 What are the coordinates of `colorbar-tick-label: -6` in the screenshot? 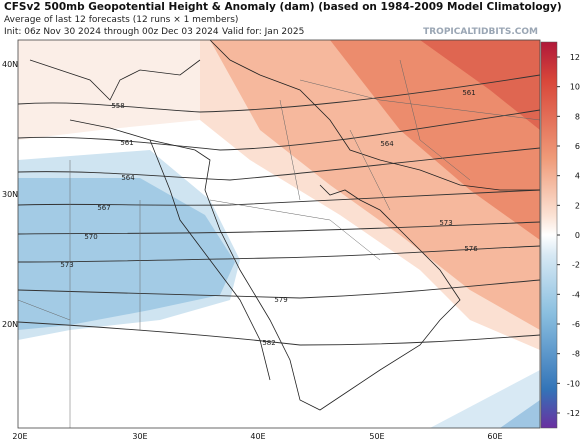 It's located at (576, 324).